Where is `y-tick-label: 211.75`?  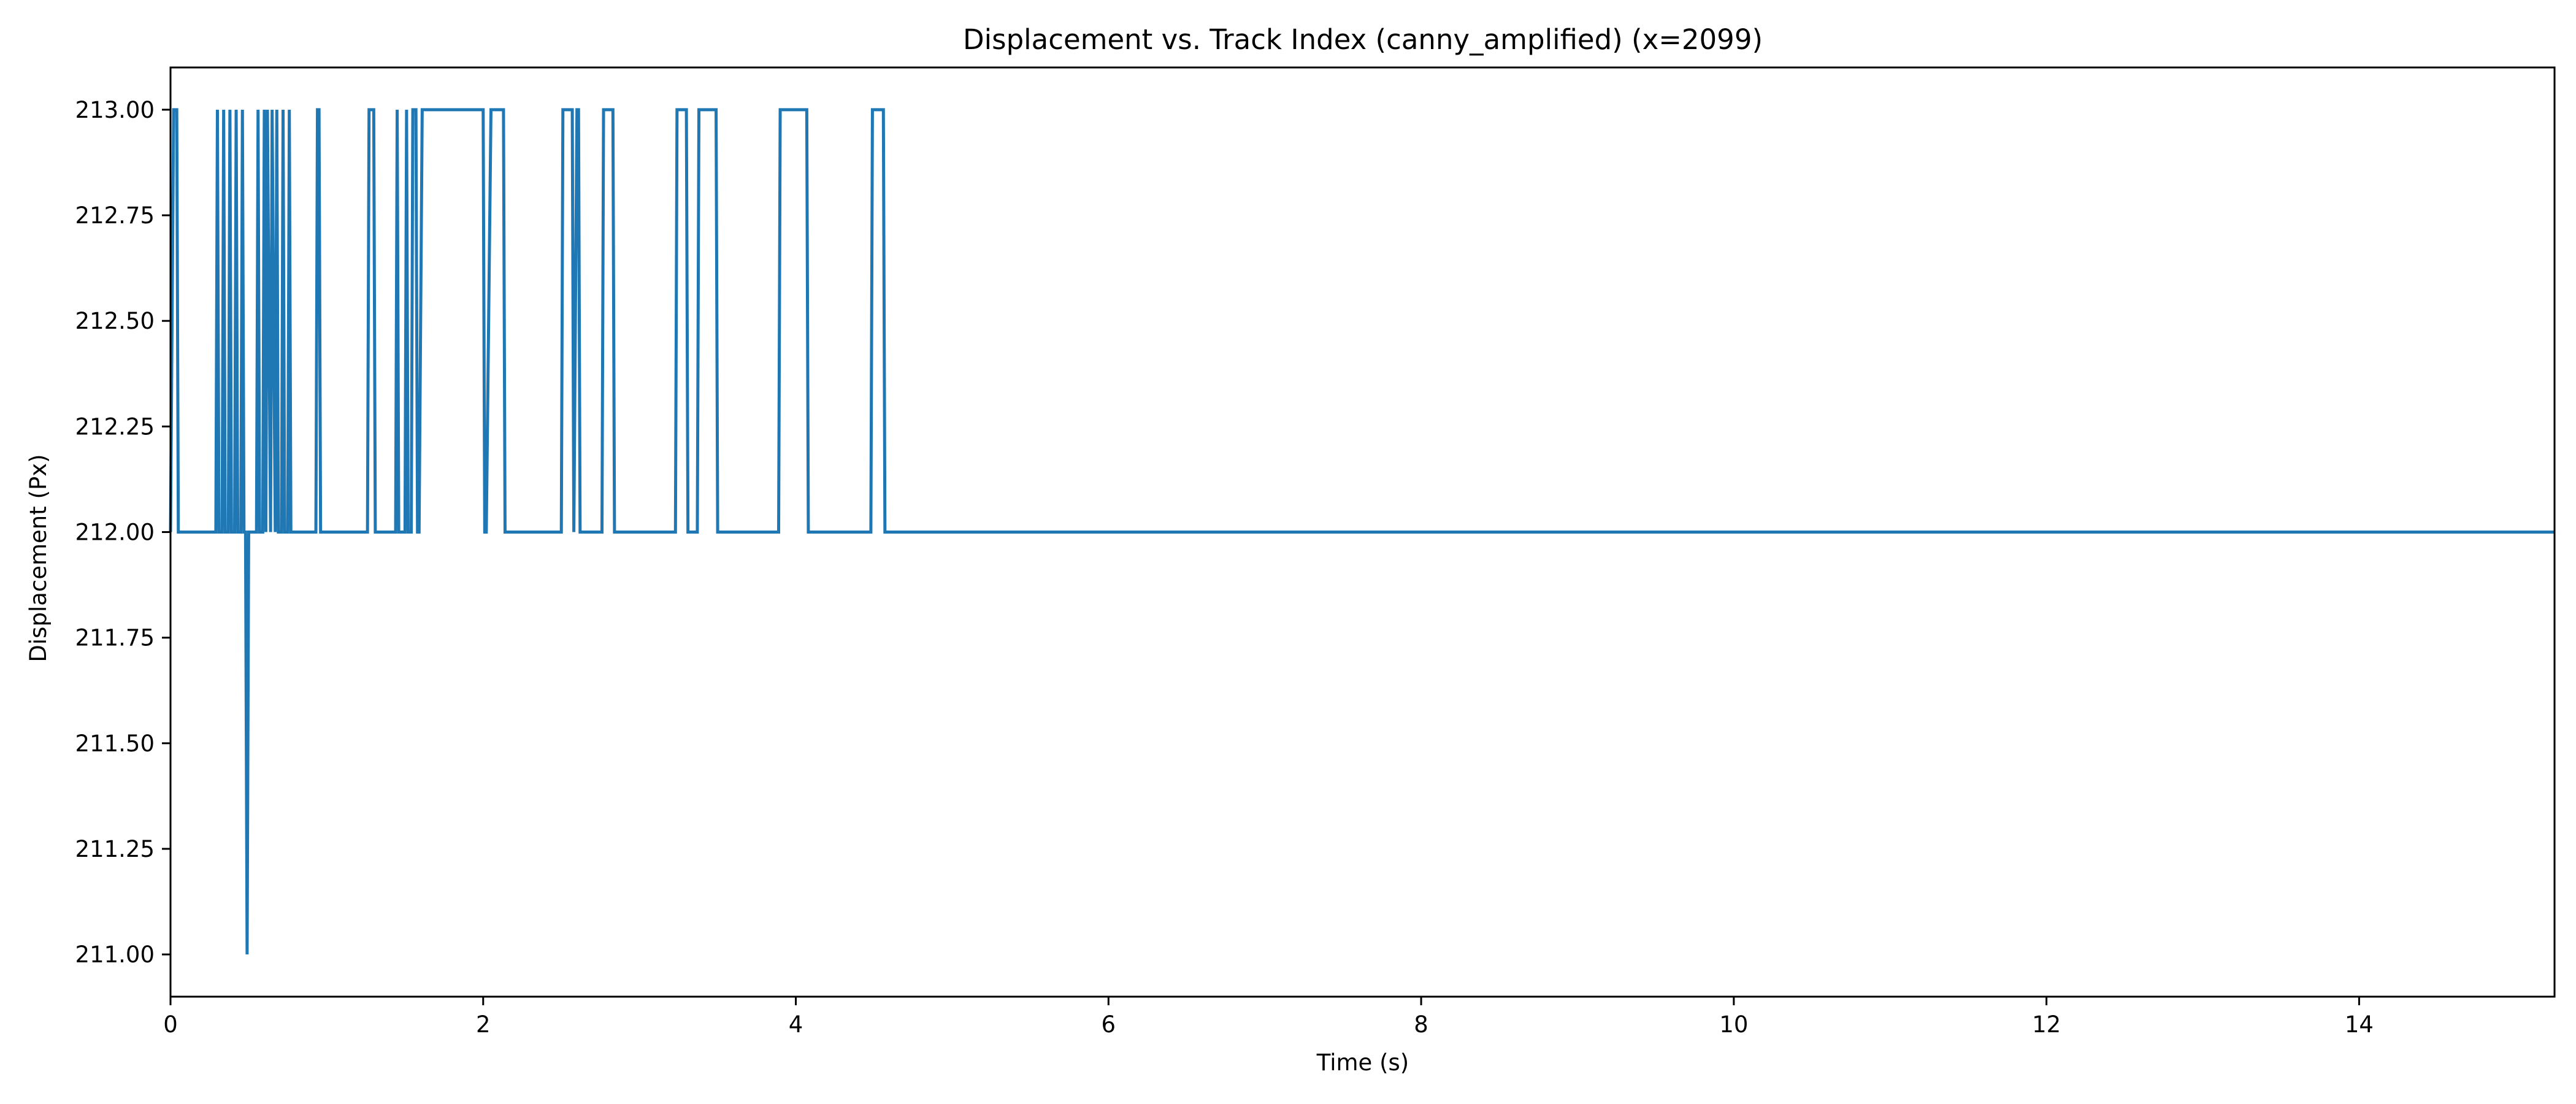 y-tick-label: 211.75 is located at coordinates (115, 638).